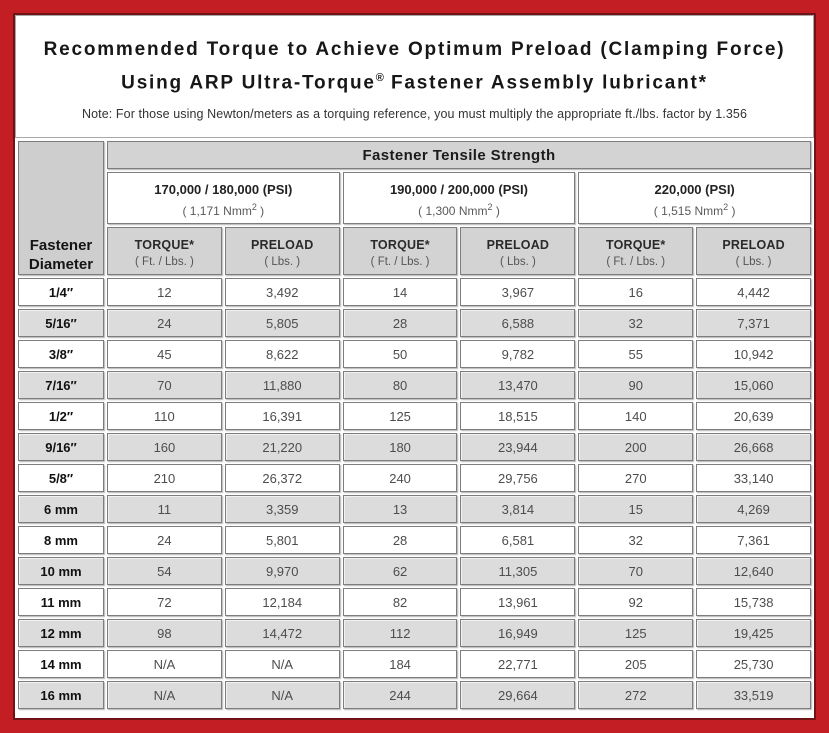 The image size is (829, 733). I want to click on value-cell: 55, so click(636, 354).